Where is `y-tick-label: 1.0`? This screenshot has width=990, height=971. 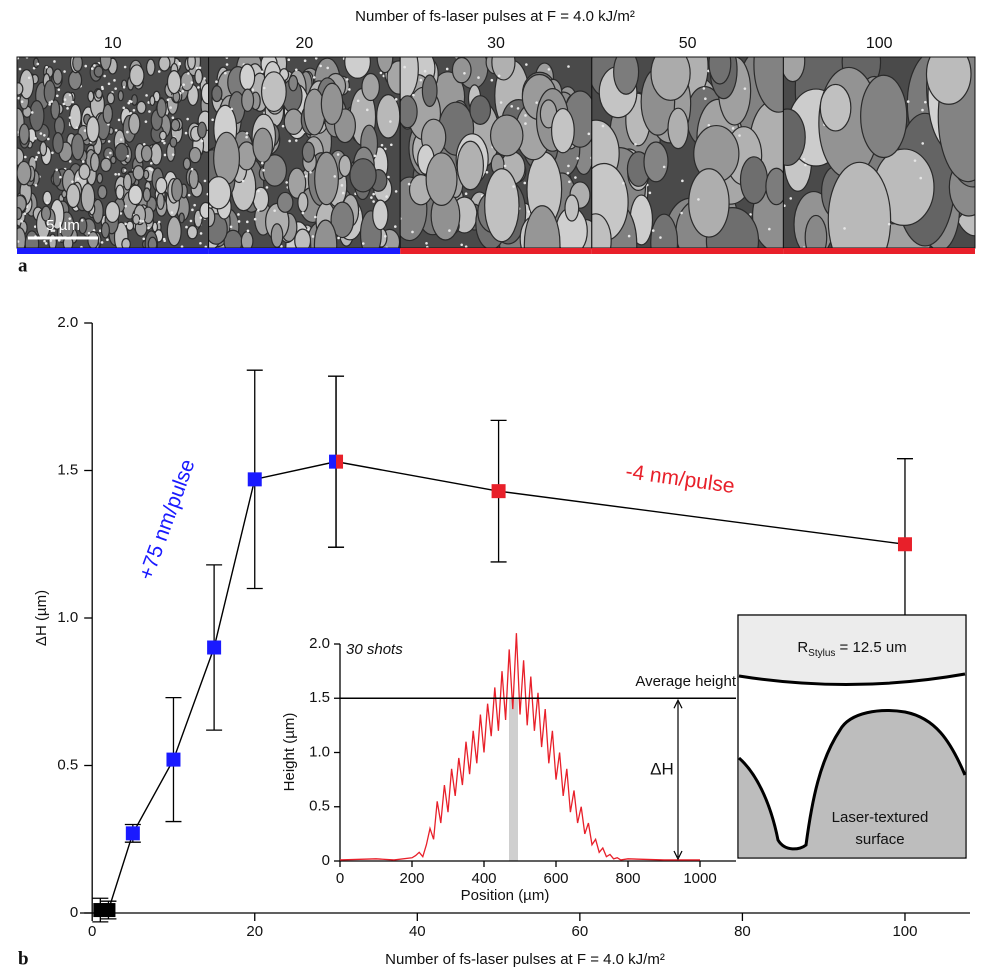
y-tick-label: 1.0 is located at coordinates (319, 751).